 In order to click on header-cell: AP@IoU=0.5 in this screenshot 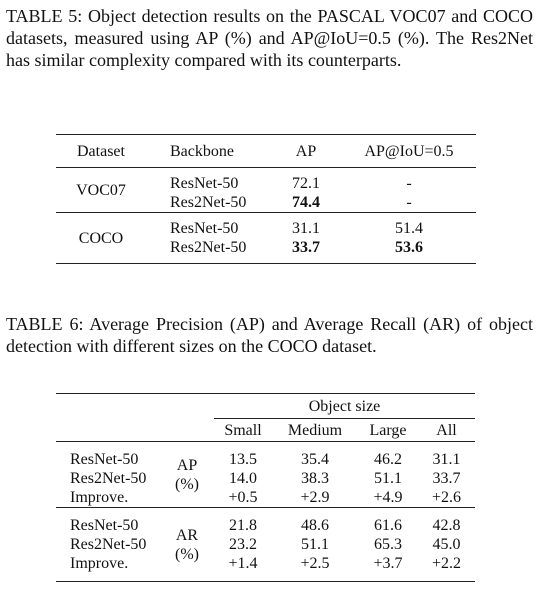, I will do `click(409, 151)`.